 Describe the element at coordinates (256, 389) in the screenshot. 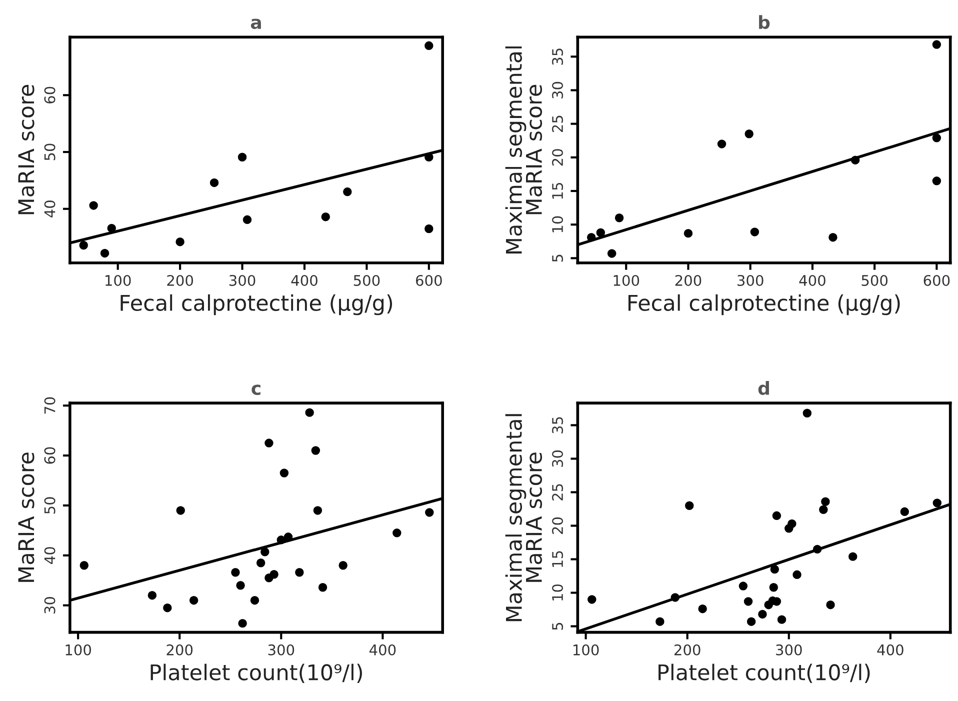

I see `chart-title: c` at that location.